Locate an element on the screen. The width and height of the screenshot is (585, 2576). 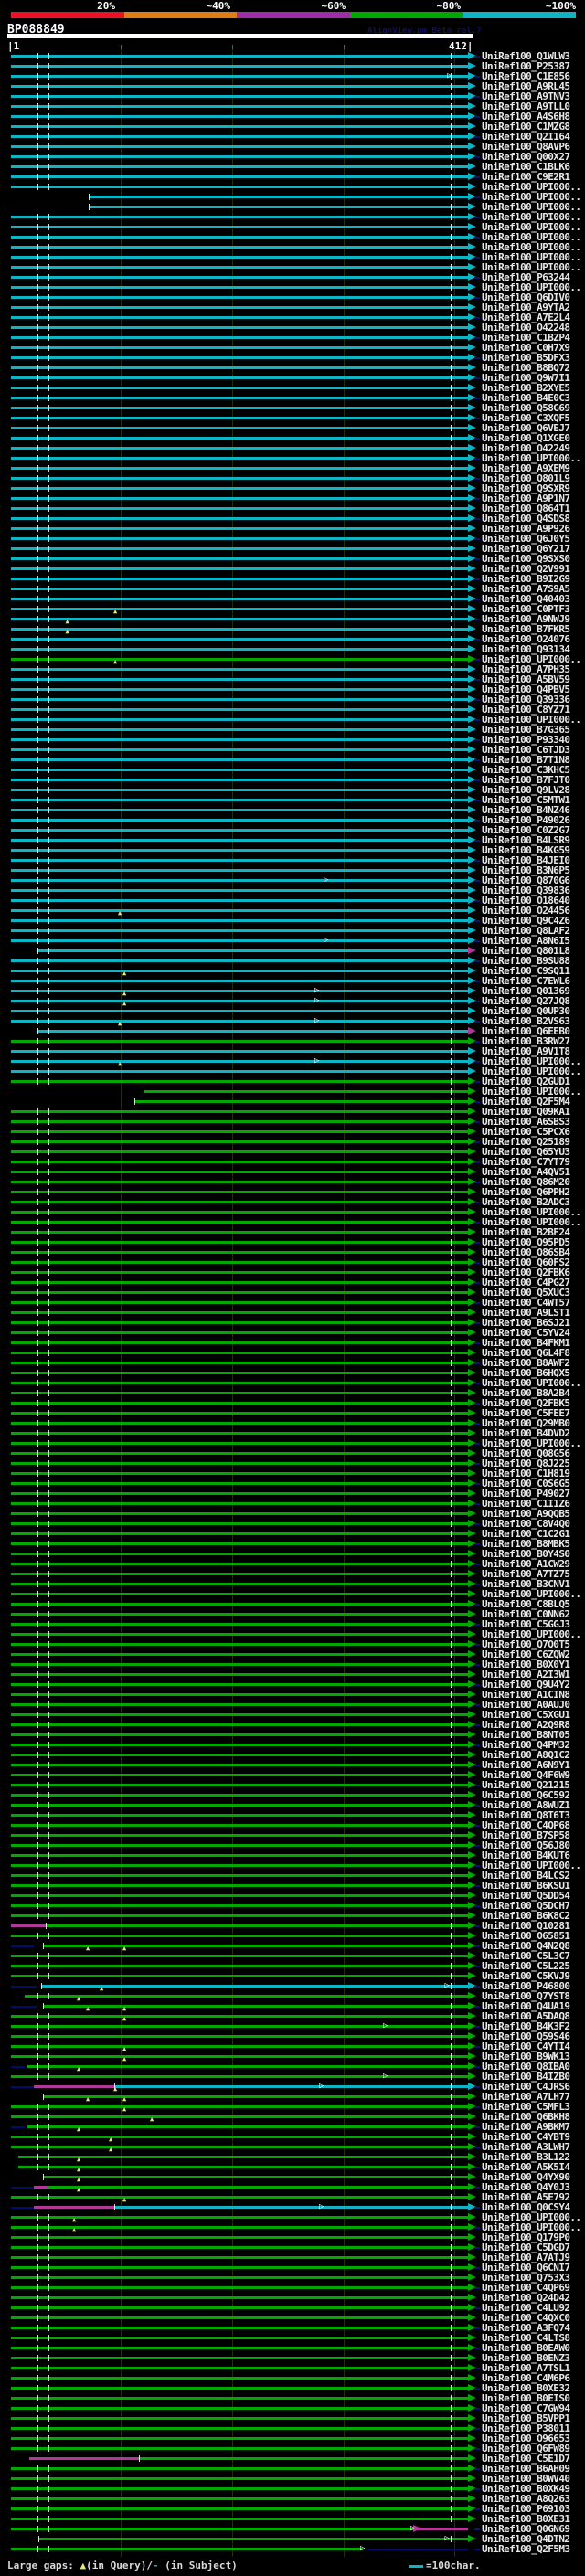
alignment-row: ▲ UniRef100_C9SQ11 is located at coordinates (293, 971).